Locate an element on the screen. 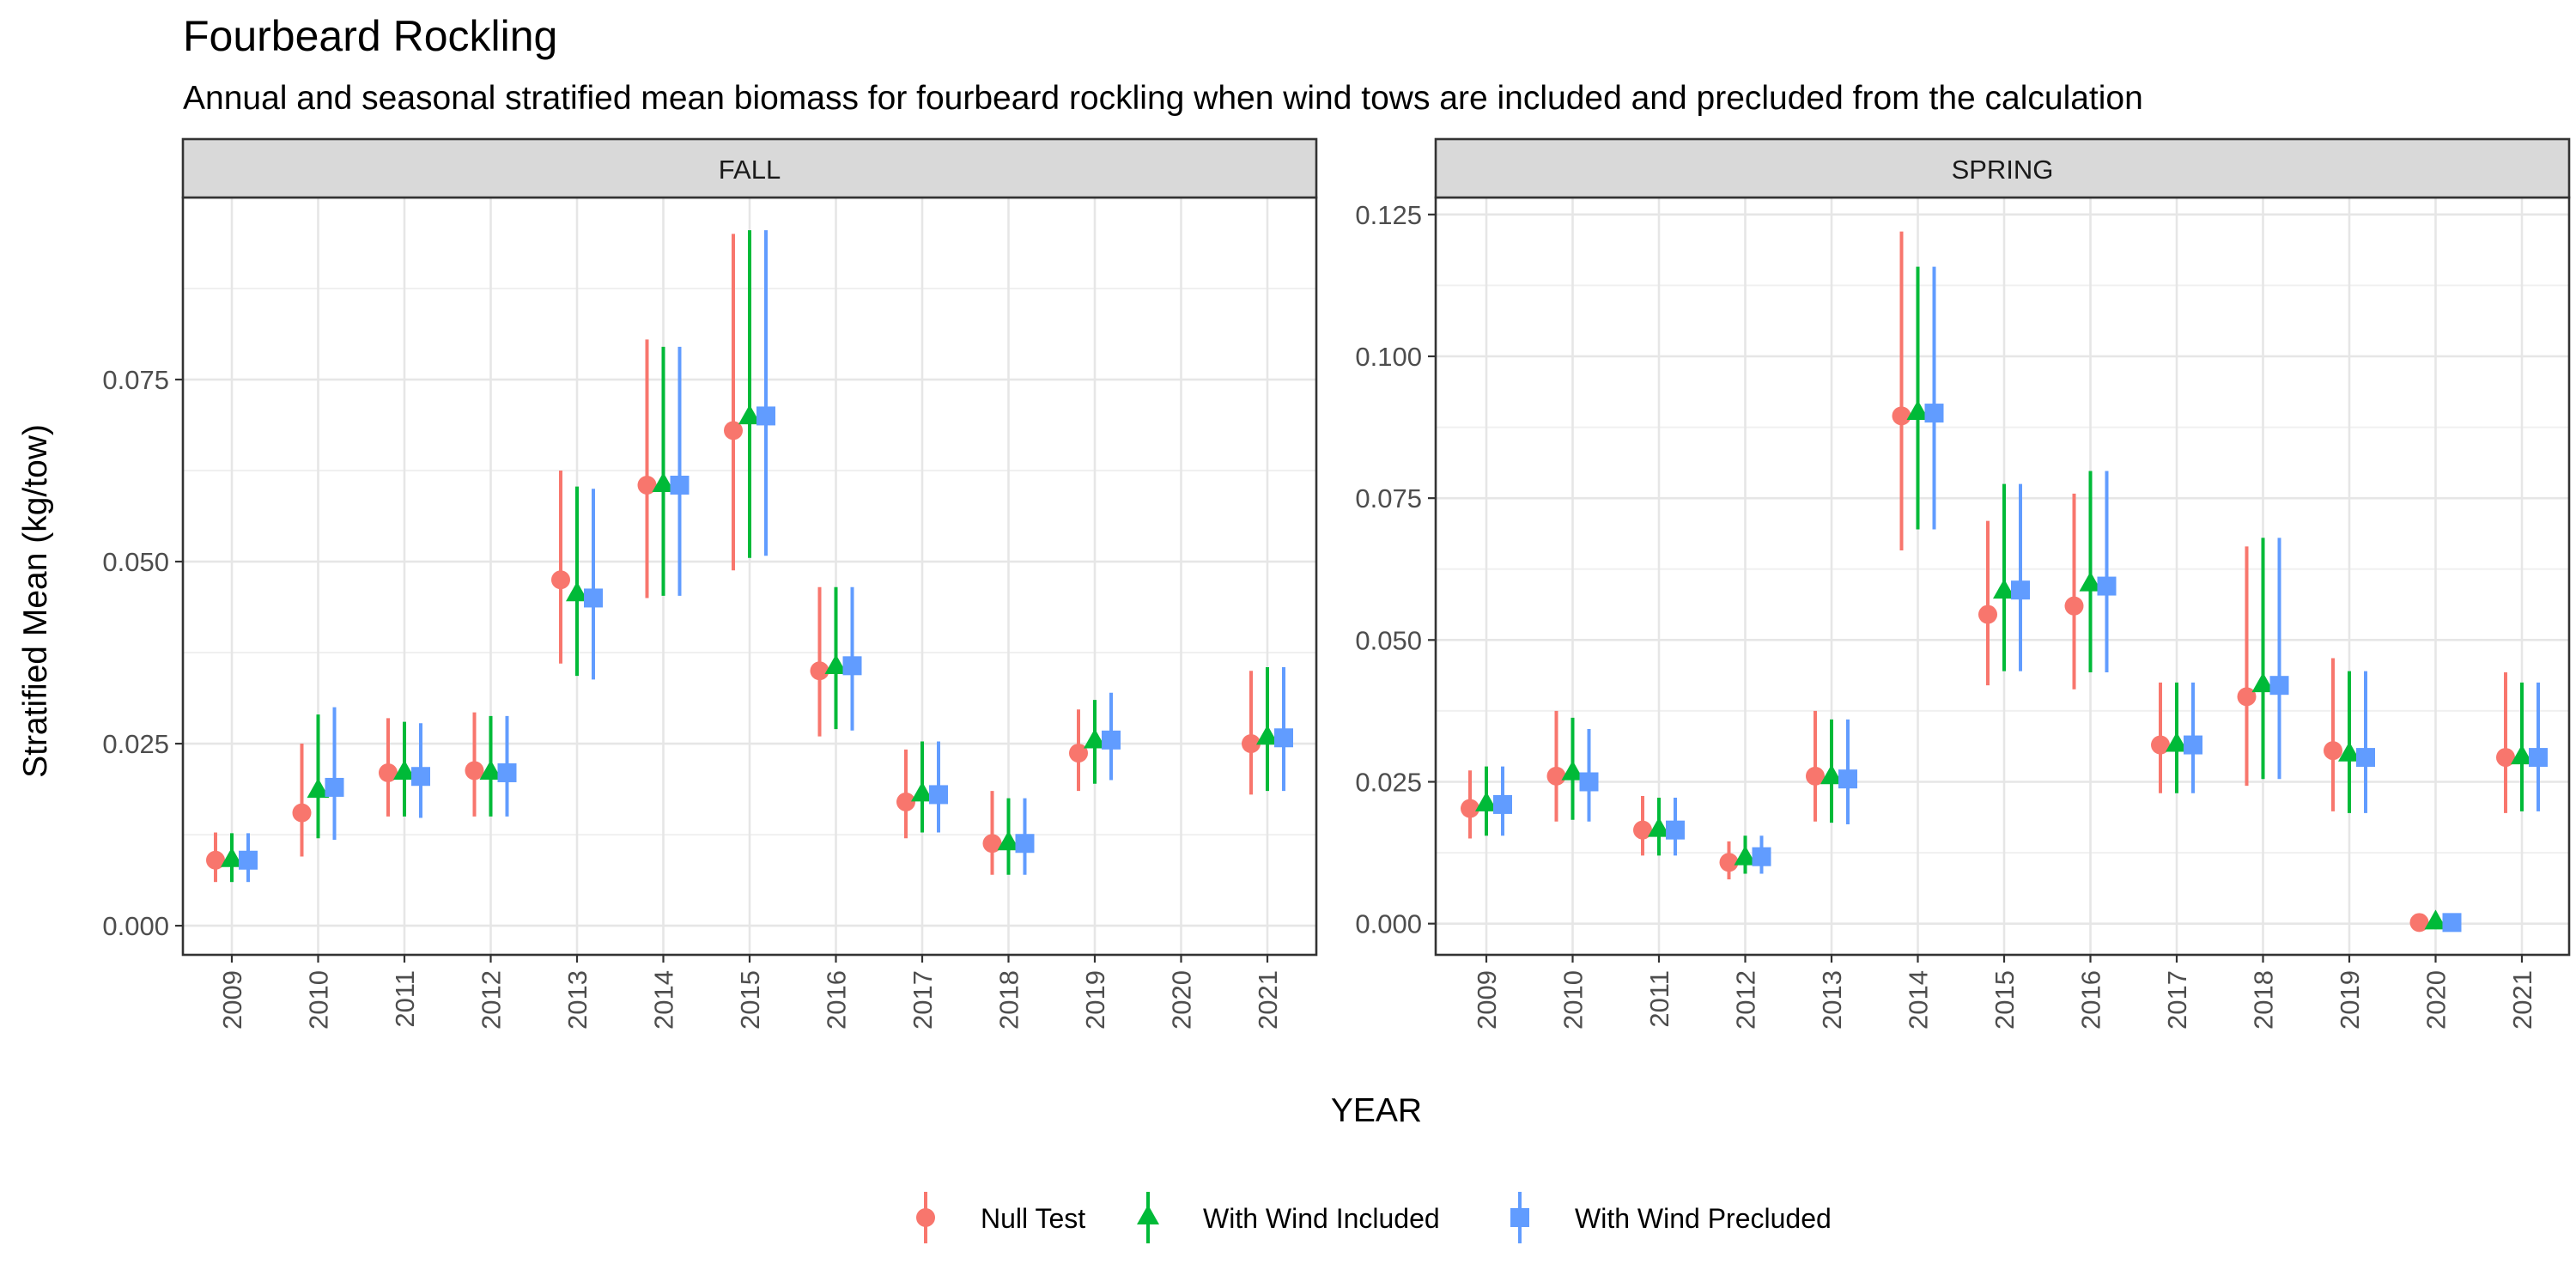 The height and width of the screenshot is (1288, 2576). x-tick-label: 2017 is located at coordinates (923, 1000).